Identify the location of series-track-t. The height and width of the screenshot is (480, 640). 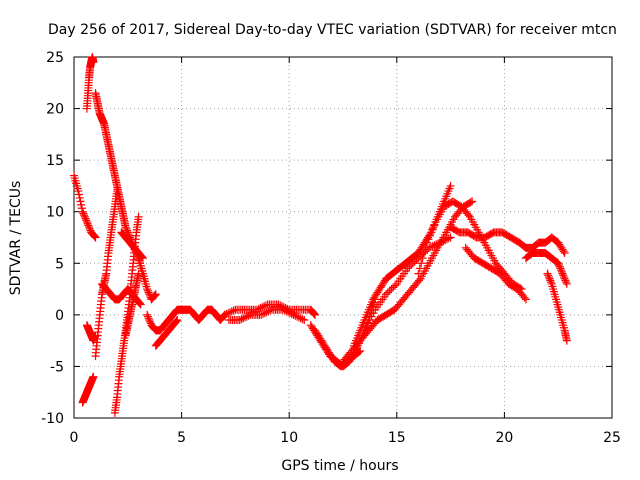
(407, 284).